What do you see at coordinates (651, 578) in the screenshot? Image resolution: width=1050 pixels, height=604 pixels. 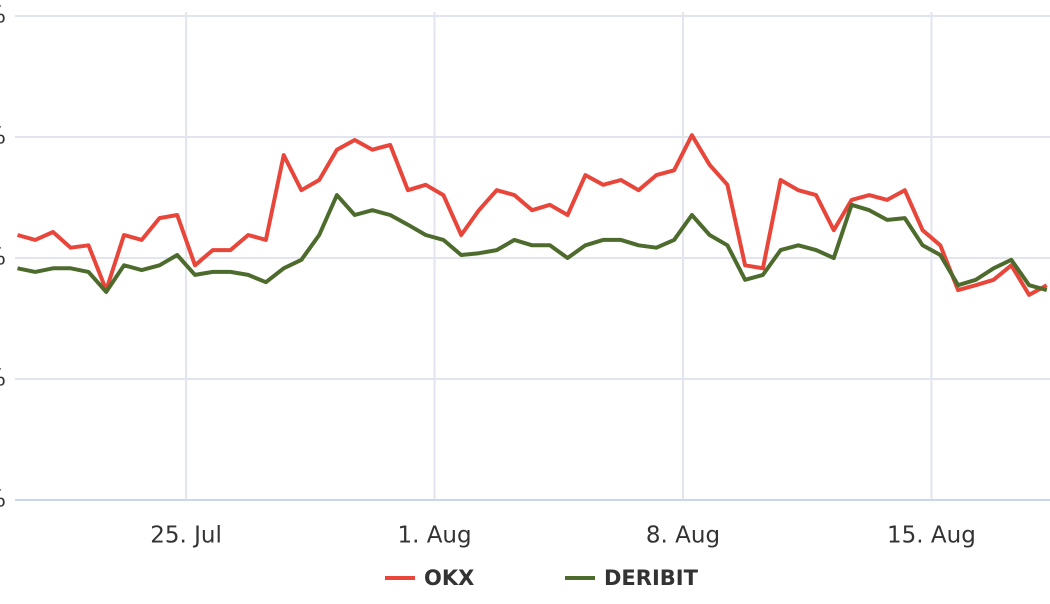 I see `legend-label: DERIBIT` at bounding box center [651, 578].